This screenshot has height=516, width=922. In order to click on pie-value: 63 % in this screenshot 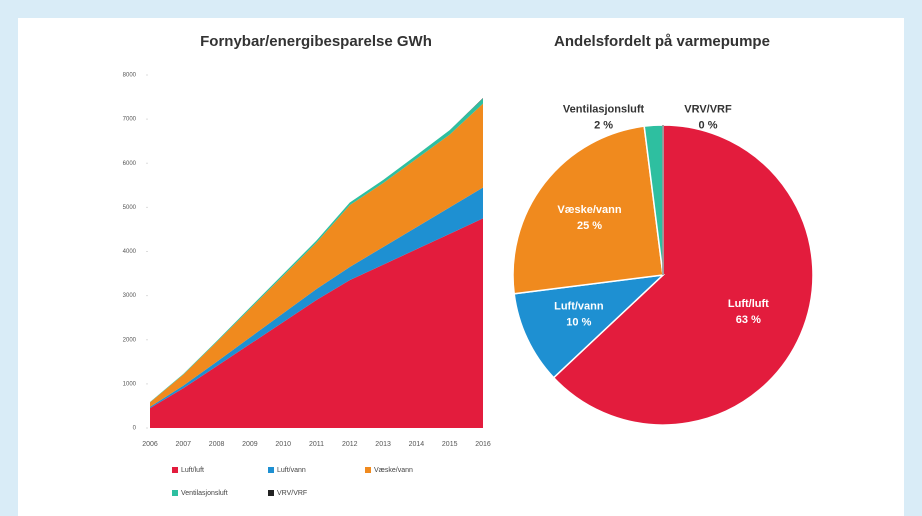, I will do `click(748, 320)`.